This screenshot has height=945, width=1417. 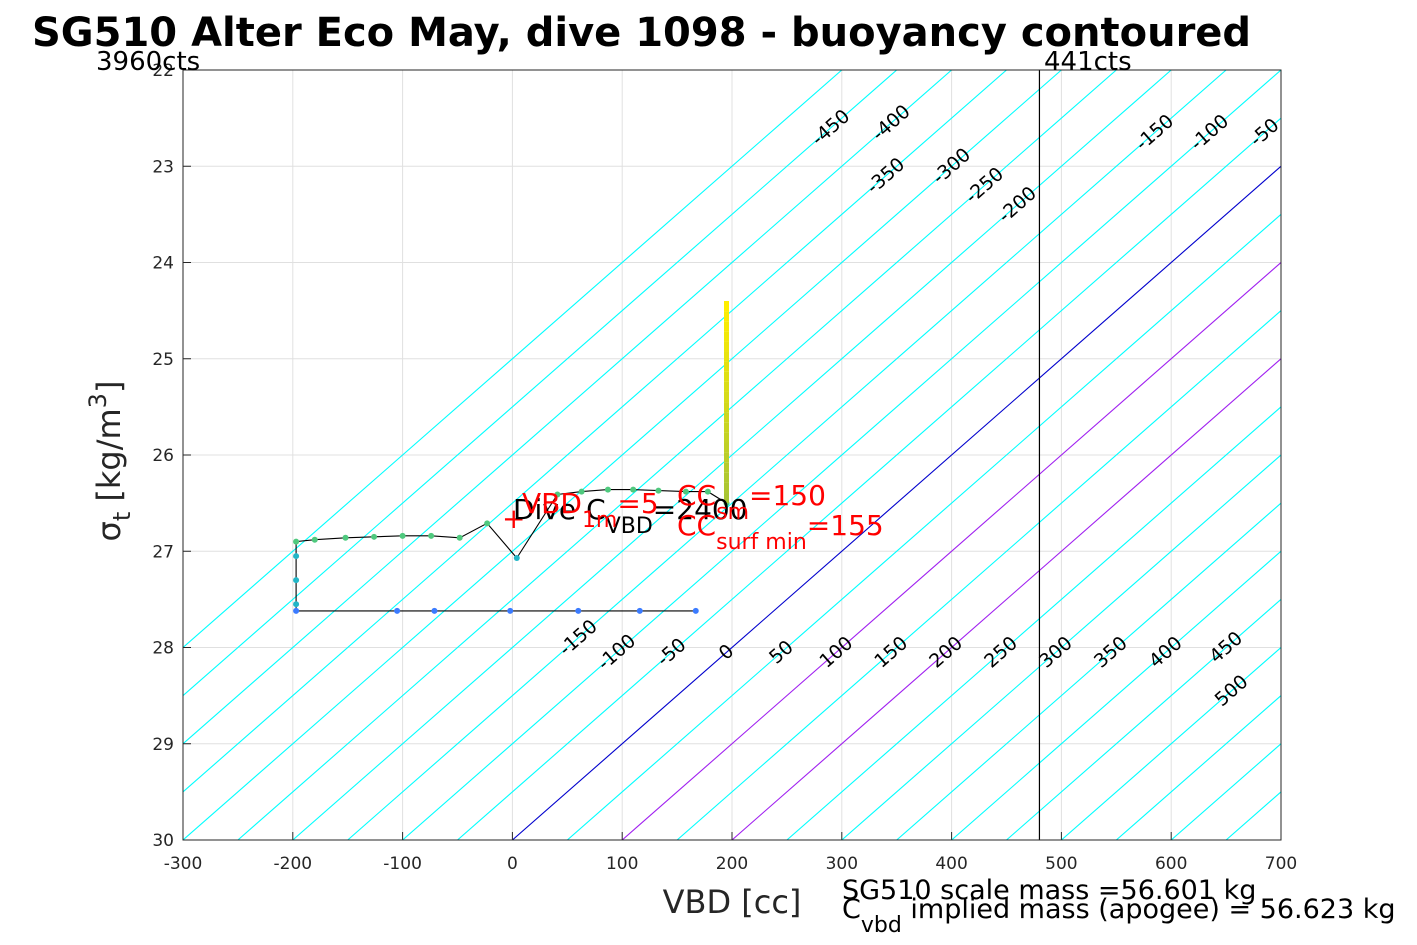 What do you see at coordinates (163, 745) in the screenshot?
I see `y-tick-label: 29` at bounding box center [163, 745].